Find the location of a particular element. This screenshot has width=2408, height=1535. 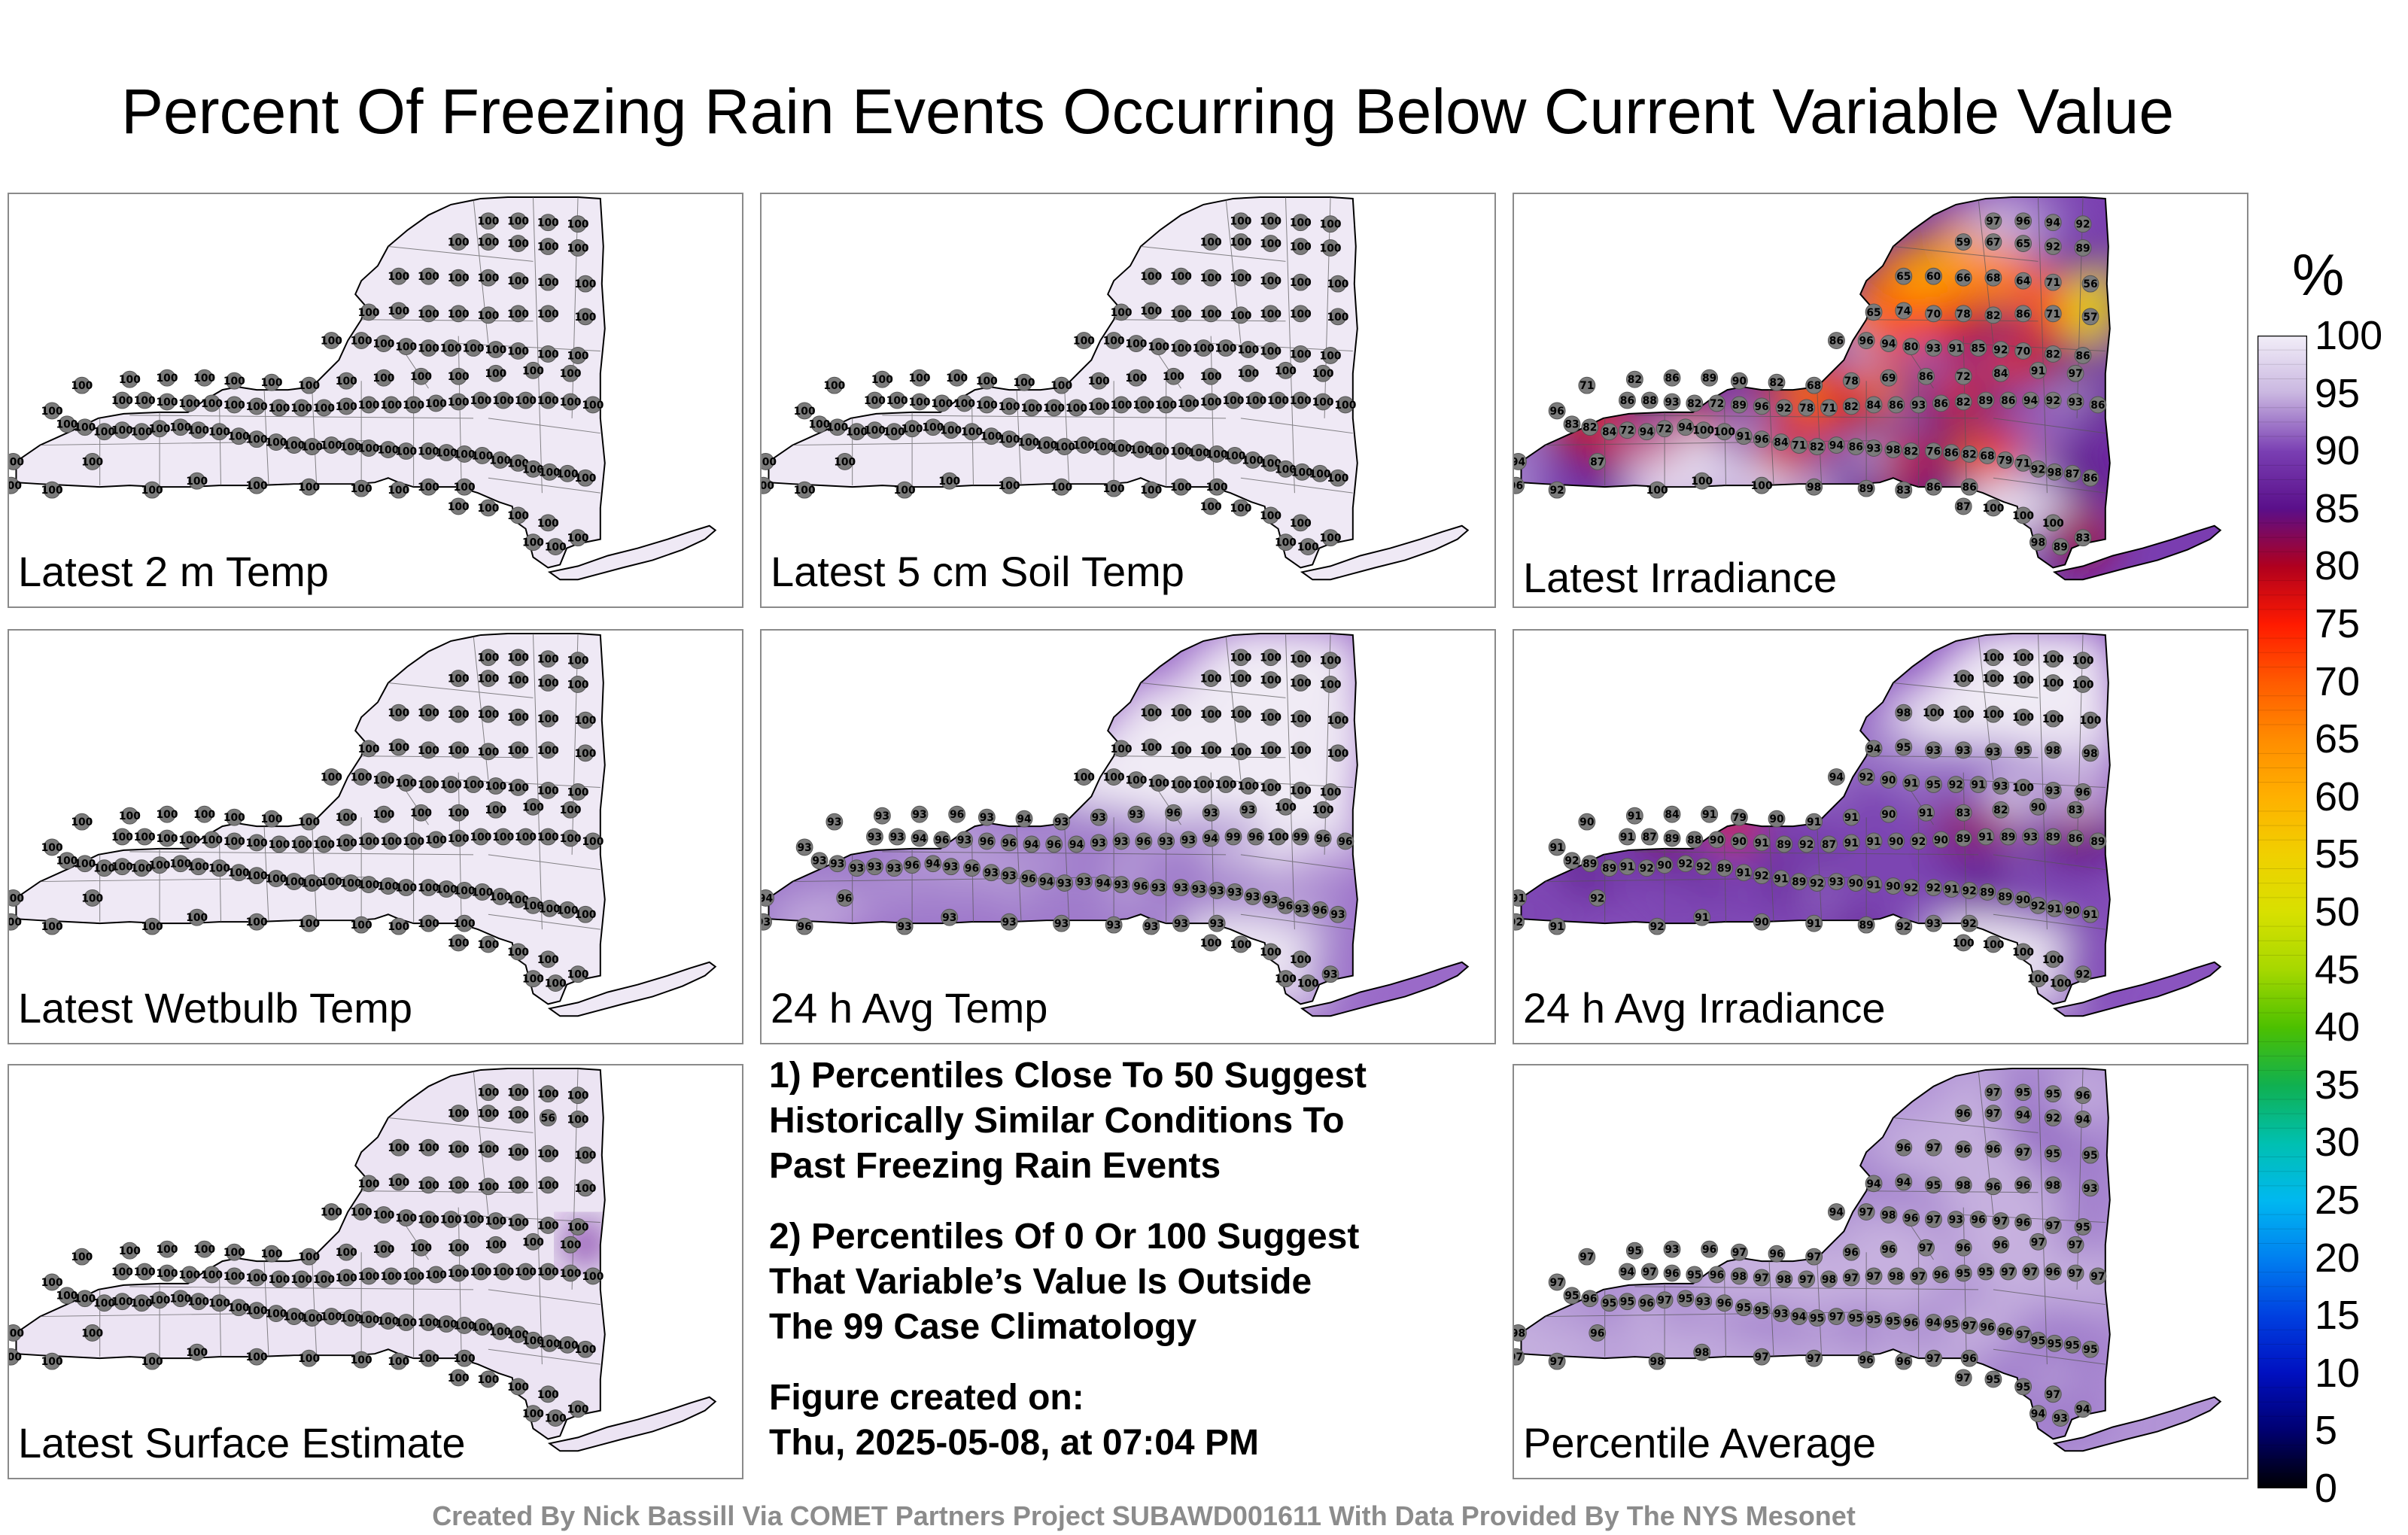

panel-label: 24 h Avg Temp is located at coordinates (909, 1008).